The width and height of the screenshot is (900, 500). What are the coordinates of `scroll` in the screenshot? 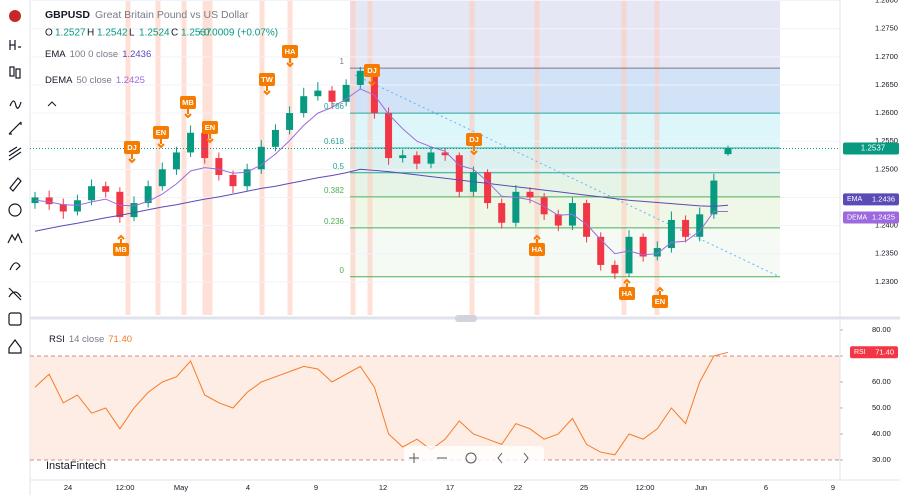 It's located at (513, 458).